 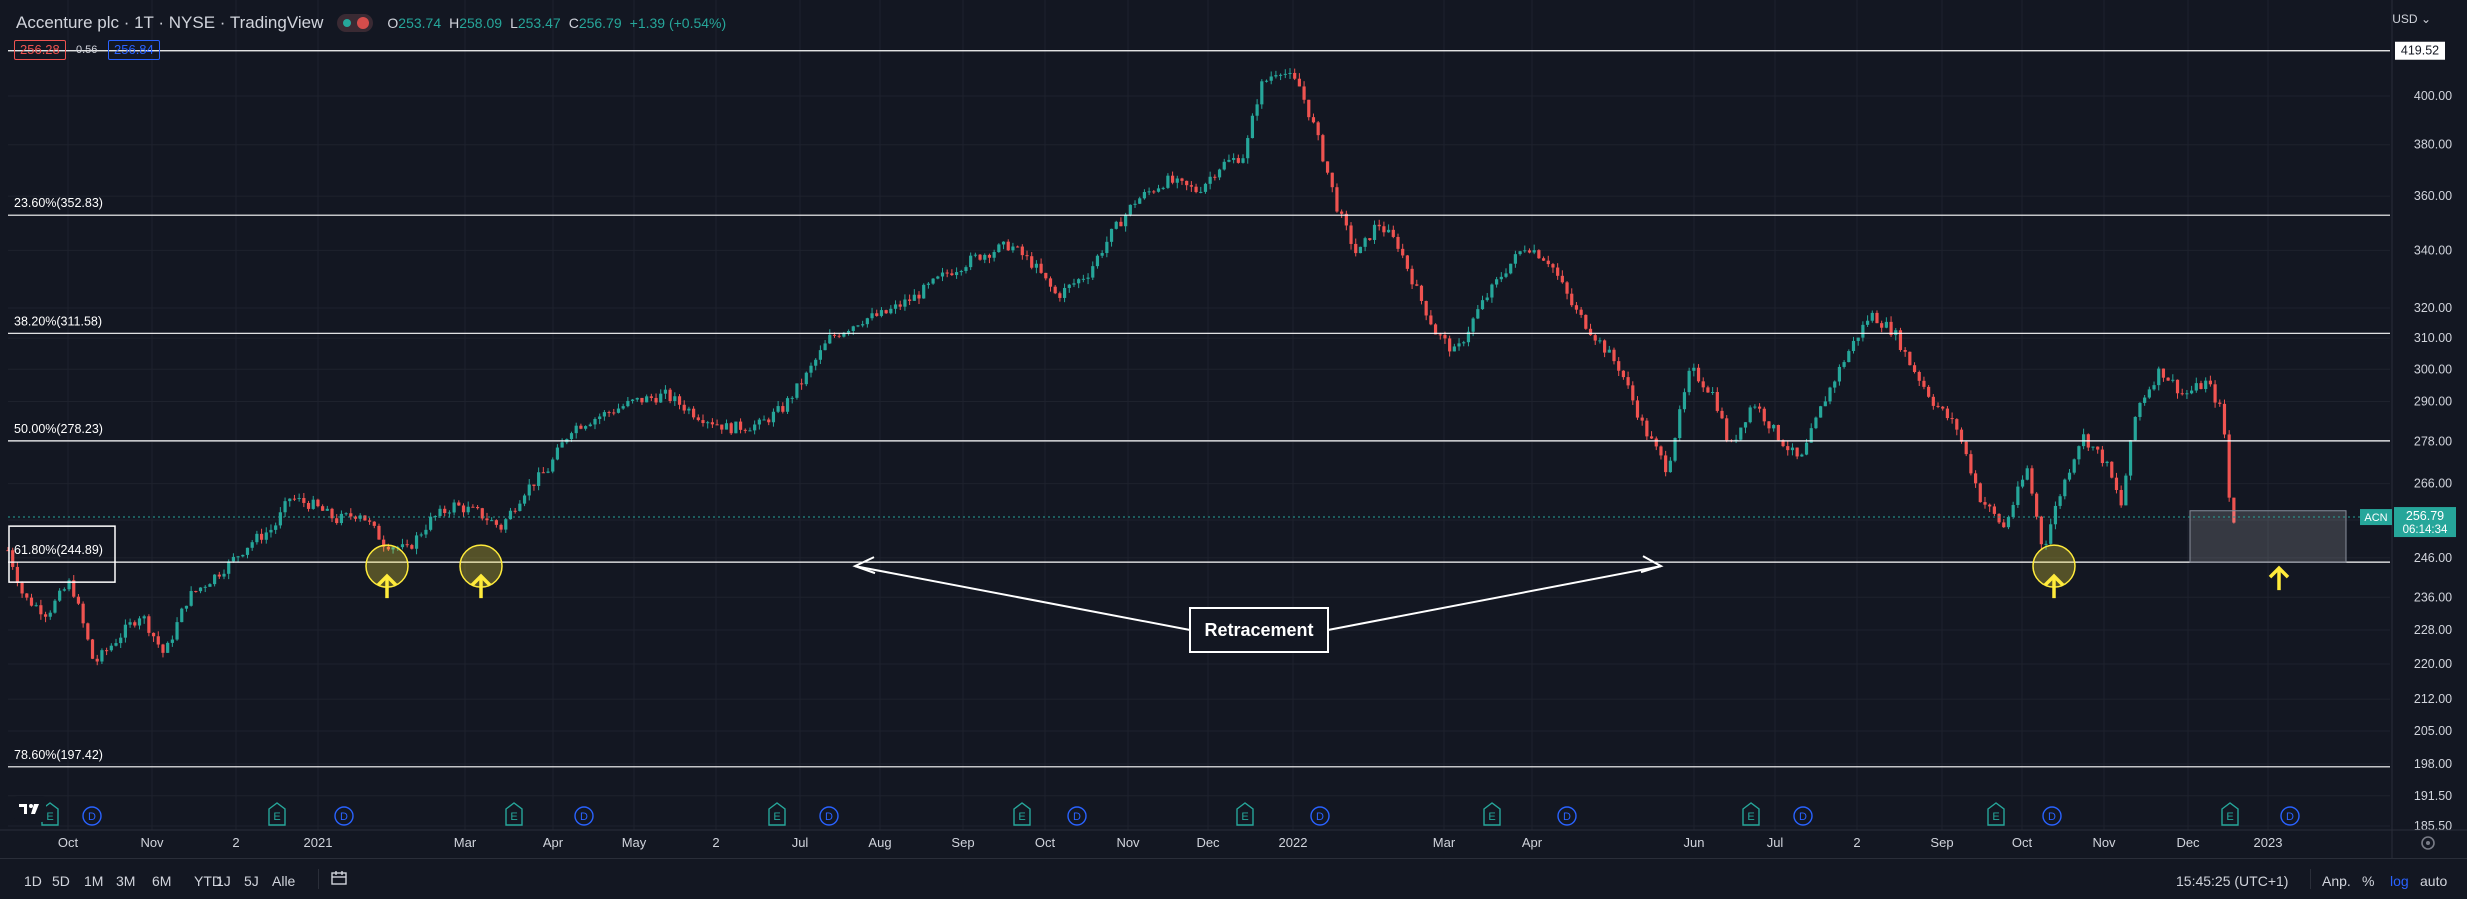 What do you see at coordinates (30, 809) in the screenshot?
I see `tradingview-logo-icon` at bounding box center [30, 809].